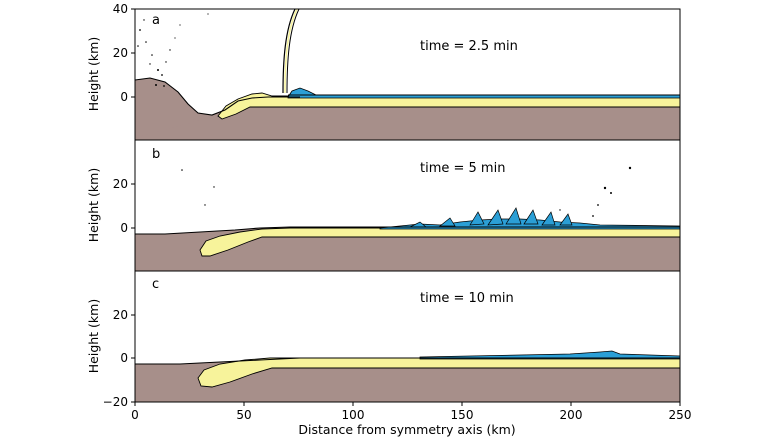 This screenshot has height=440, width=780. Describe the element at coordinates (133, 53) in the screenshot. I see `panel-a-y-ticks` at that location.